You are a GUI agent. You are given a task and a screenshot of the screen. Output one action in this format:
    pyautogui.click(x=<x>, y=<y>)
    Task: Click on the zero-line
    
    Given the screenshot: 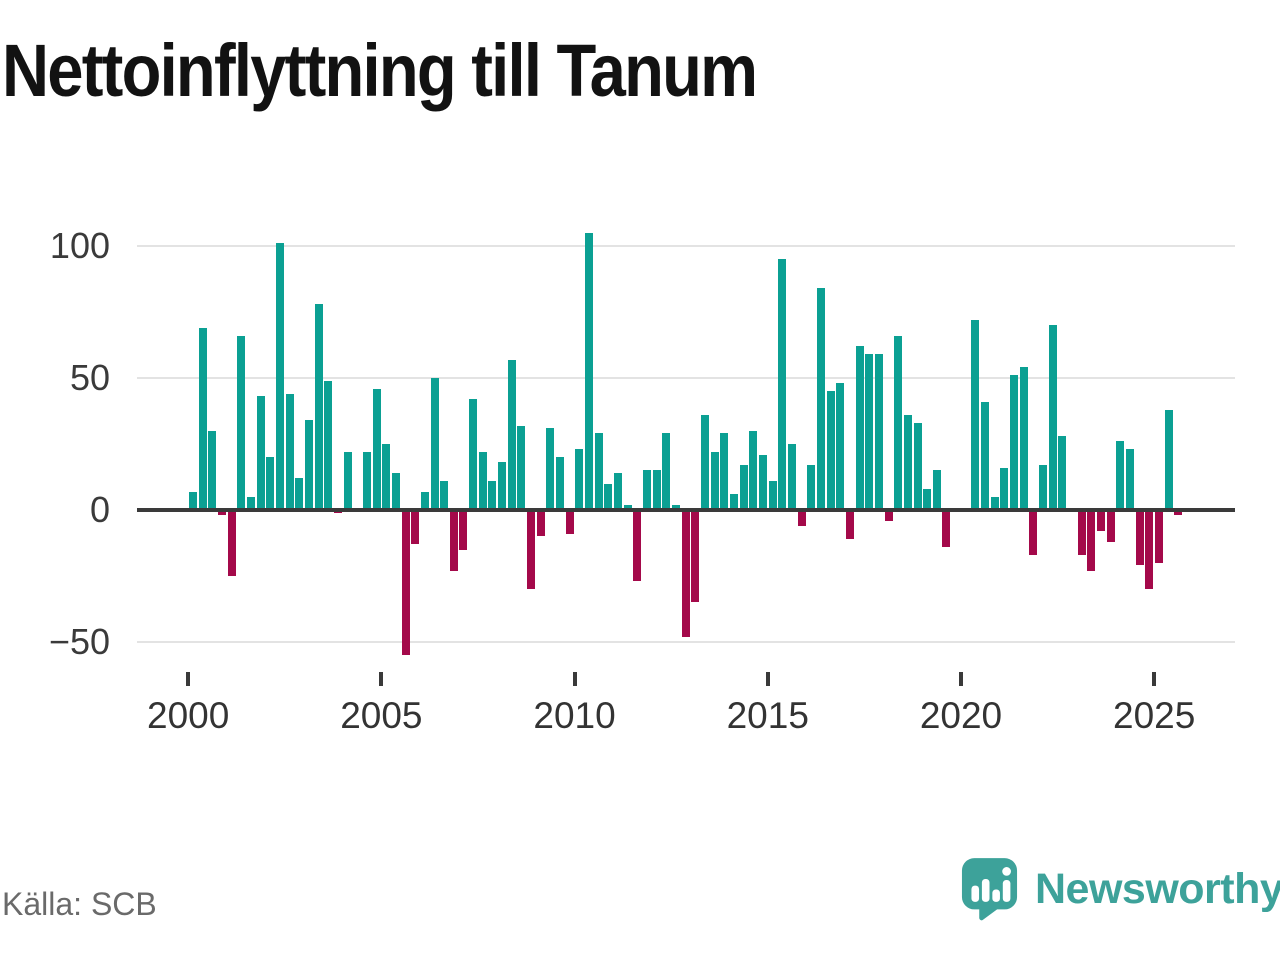 What is the action you would take?
    pyautogui.click(x=686, y=510)
    